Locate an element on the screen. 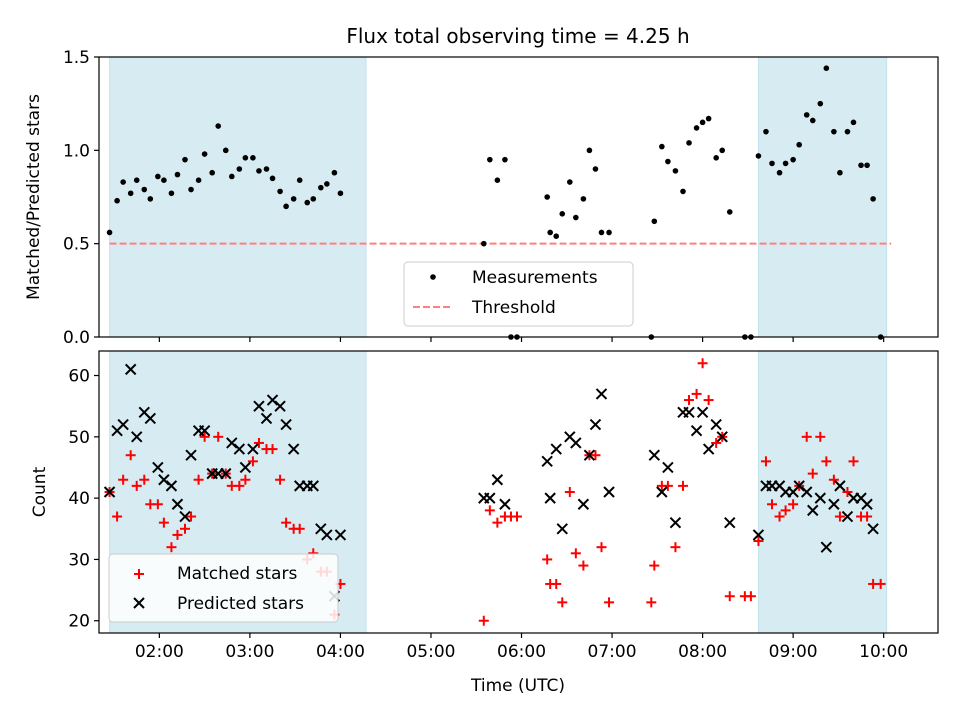 The image size is (960, 724). x-tick-label-5: 06:00 is located at coordinates (521, 652).